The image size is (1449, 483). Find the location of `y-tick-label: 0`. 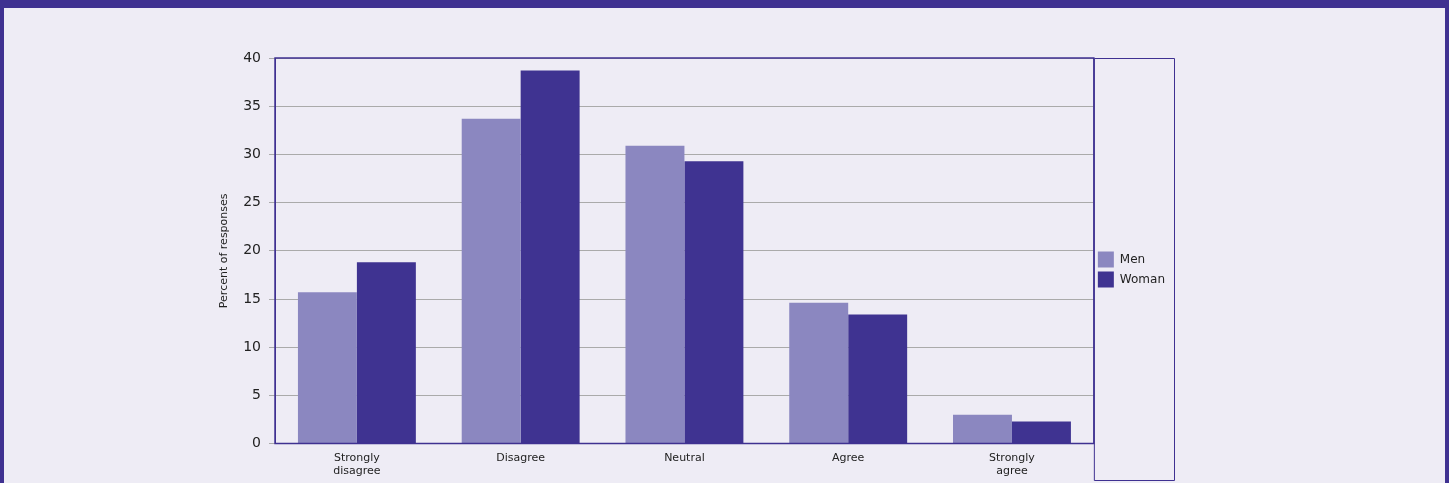

y-tick-label: 0 is located at coordinates (257, 442).